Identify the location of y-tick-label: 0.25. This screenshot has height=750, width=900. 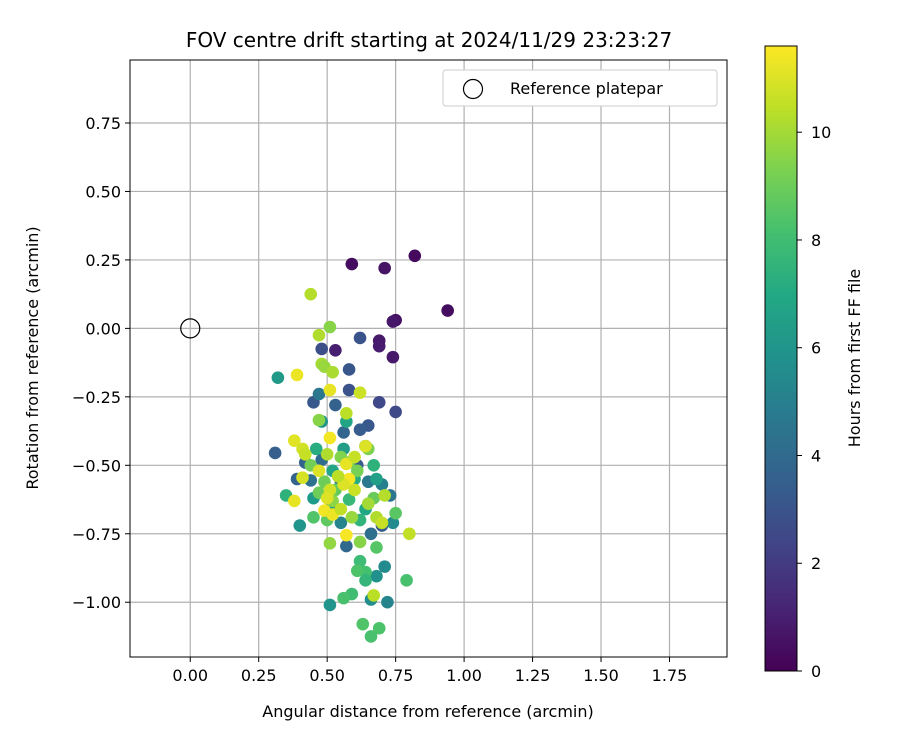
(103, 260).